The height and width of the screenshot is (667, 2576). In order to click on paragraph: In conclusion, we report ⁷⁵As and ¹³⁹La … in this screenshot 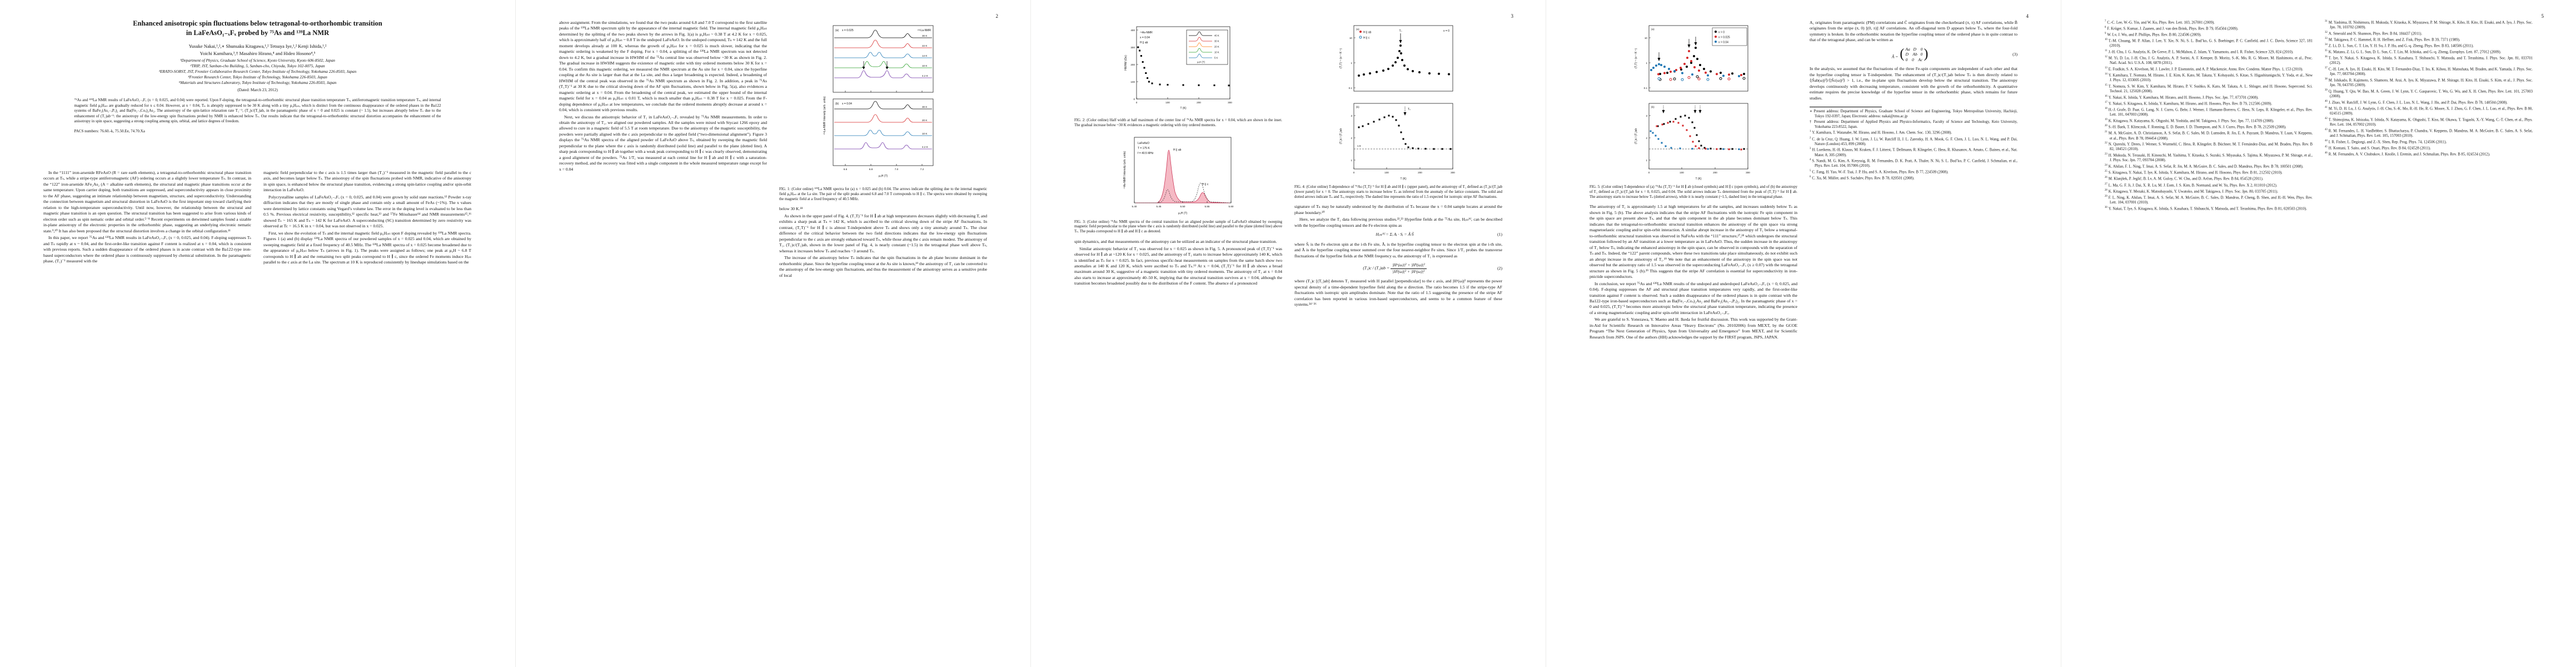, I will do `click(1693, 298)`.